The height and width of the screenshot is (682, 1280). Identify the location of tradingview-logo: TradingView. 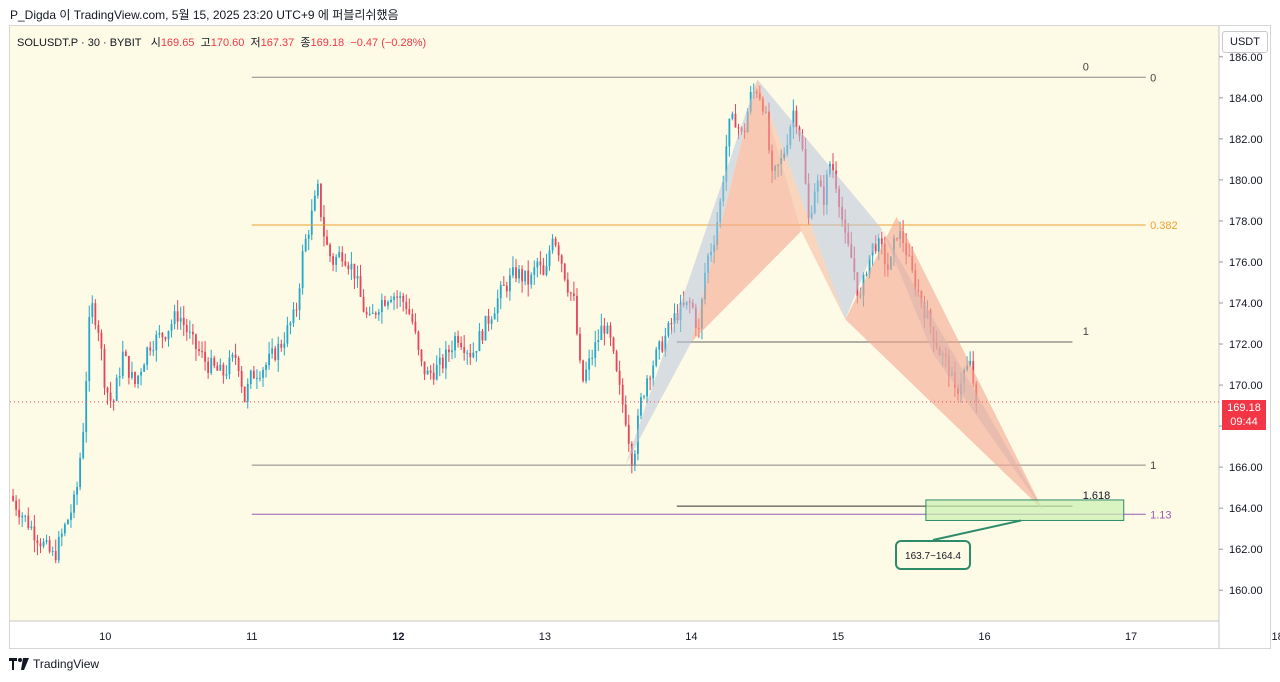
(54, 664).